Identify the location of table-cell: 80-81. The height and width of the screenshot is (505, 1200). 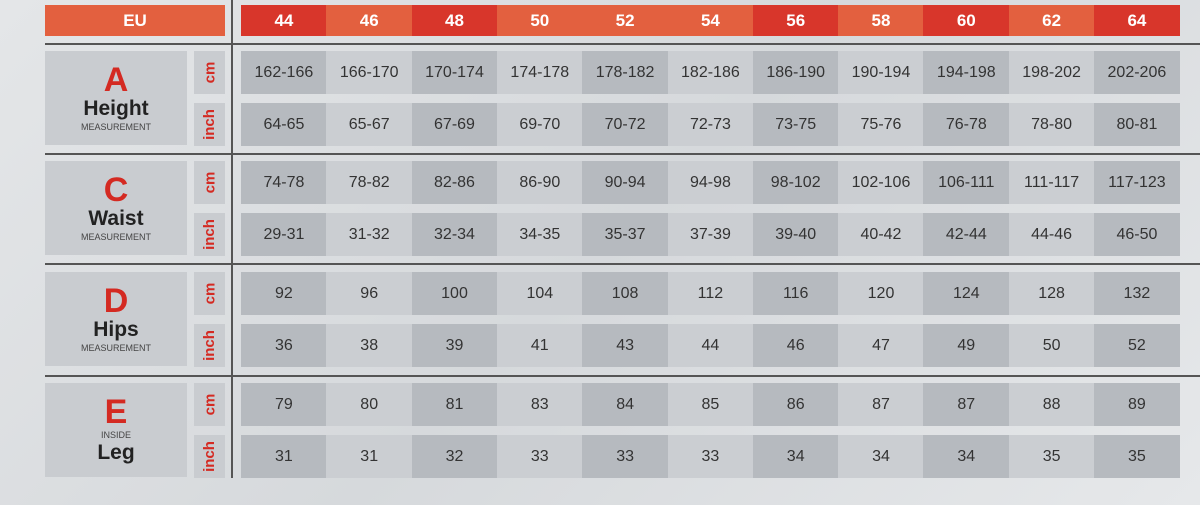
(1137, 124).